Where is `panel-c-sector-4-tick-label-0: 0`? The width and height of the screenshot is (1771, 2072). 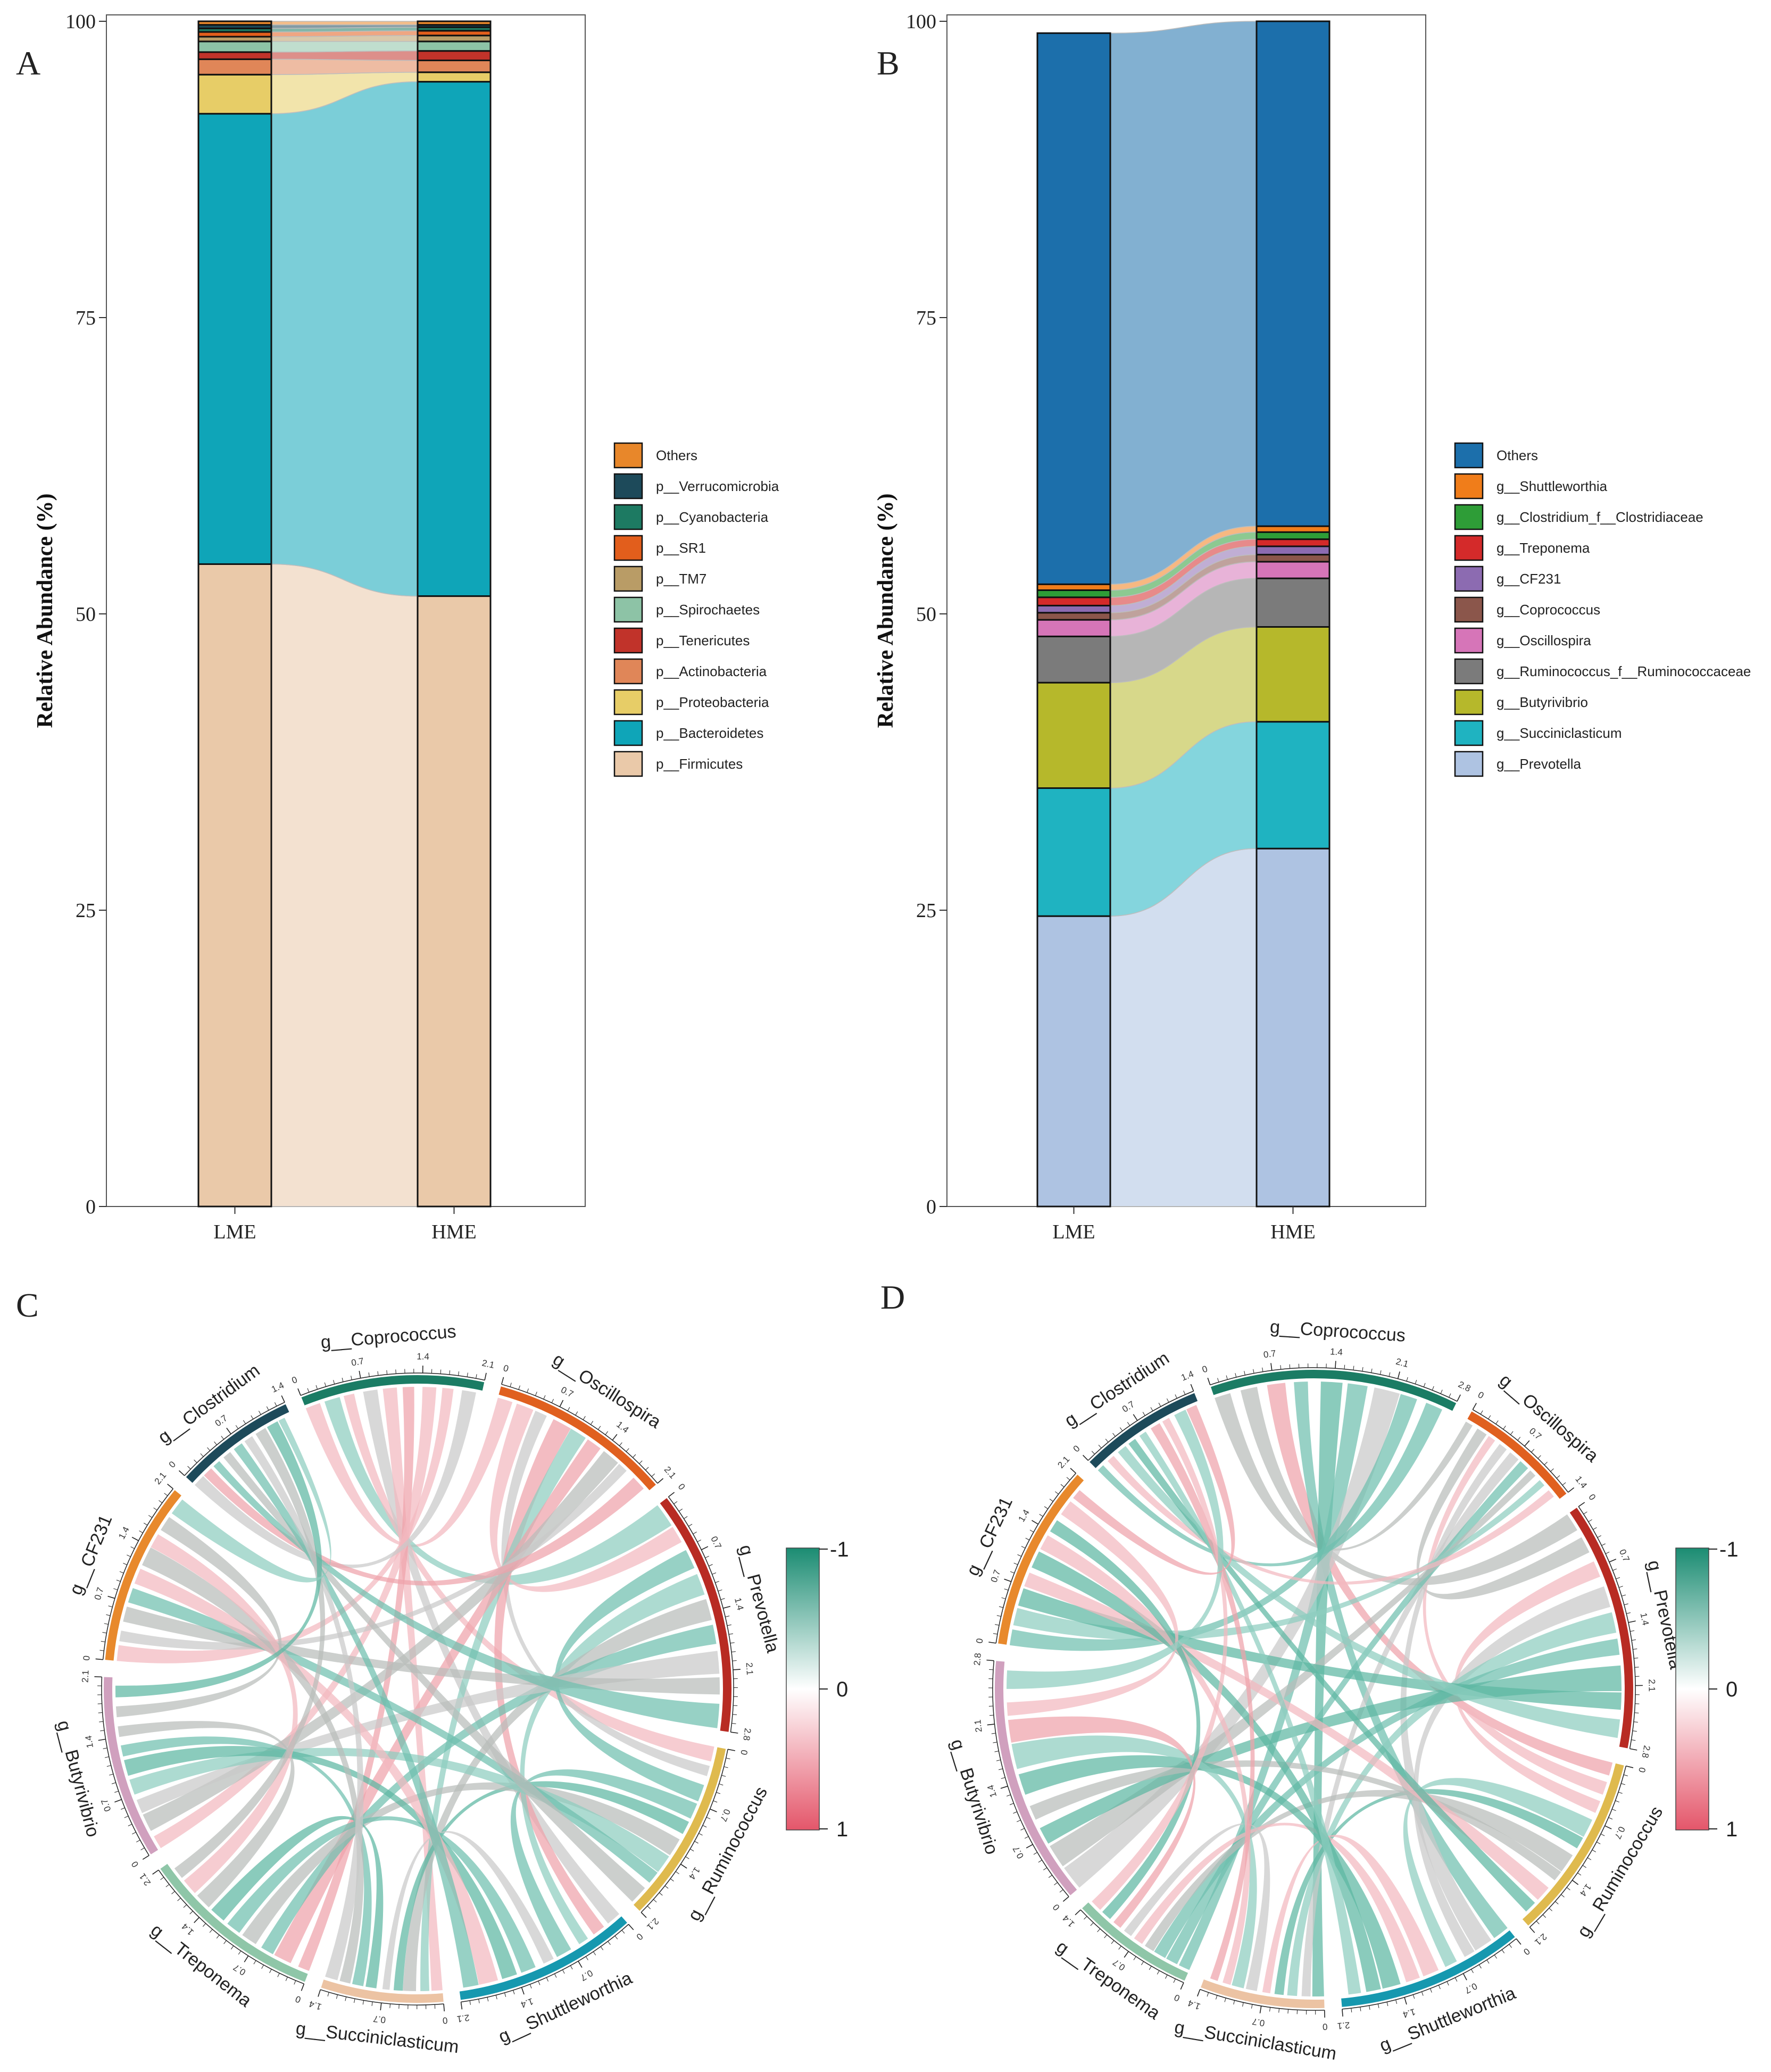
panel-c-sector-4-tick-label-0: 0 is located at coordinates (639, 1936).